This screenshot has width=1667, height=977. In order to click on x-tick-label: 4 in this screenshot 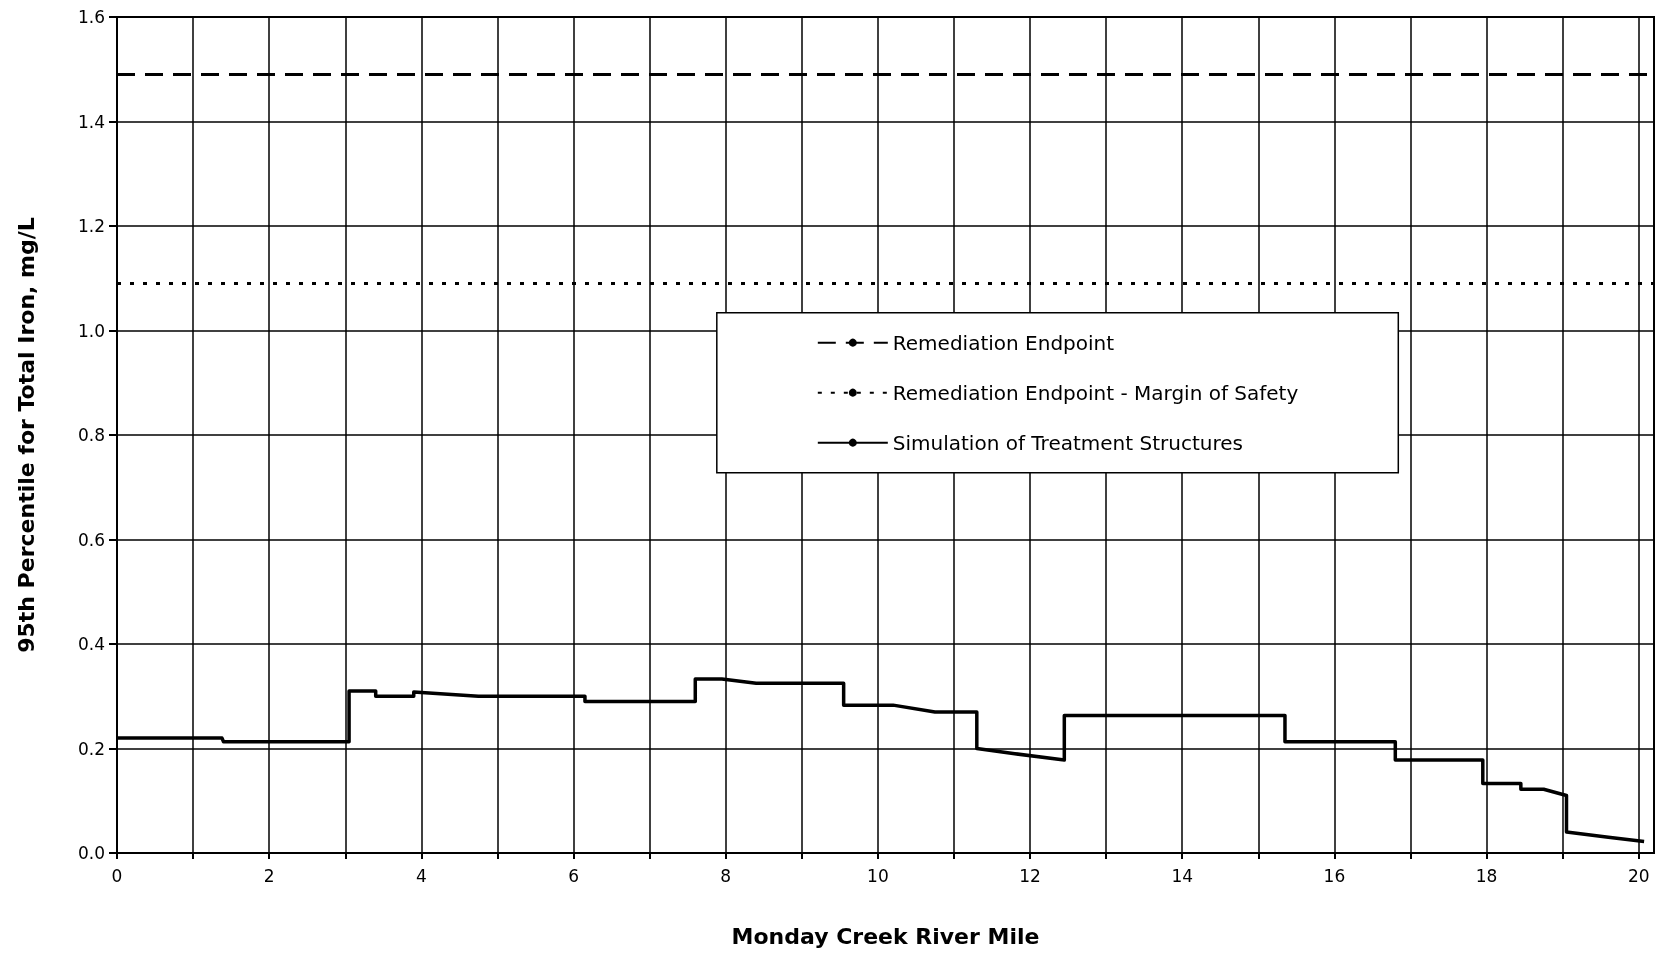, I will do `click(421, 875)`.